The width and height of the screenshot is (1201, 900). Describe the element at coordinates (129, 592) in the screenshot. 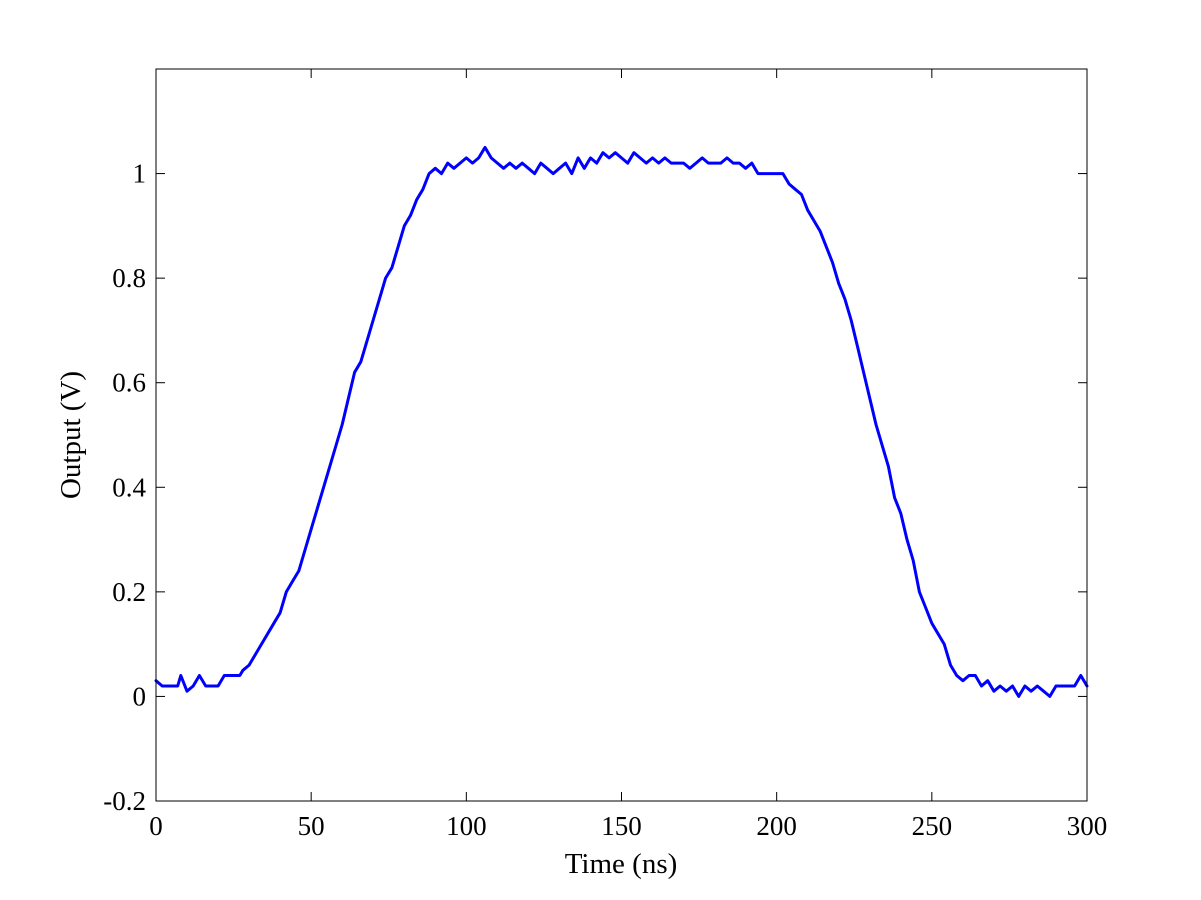

I see `y-tick-label: 0.2` at that location.